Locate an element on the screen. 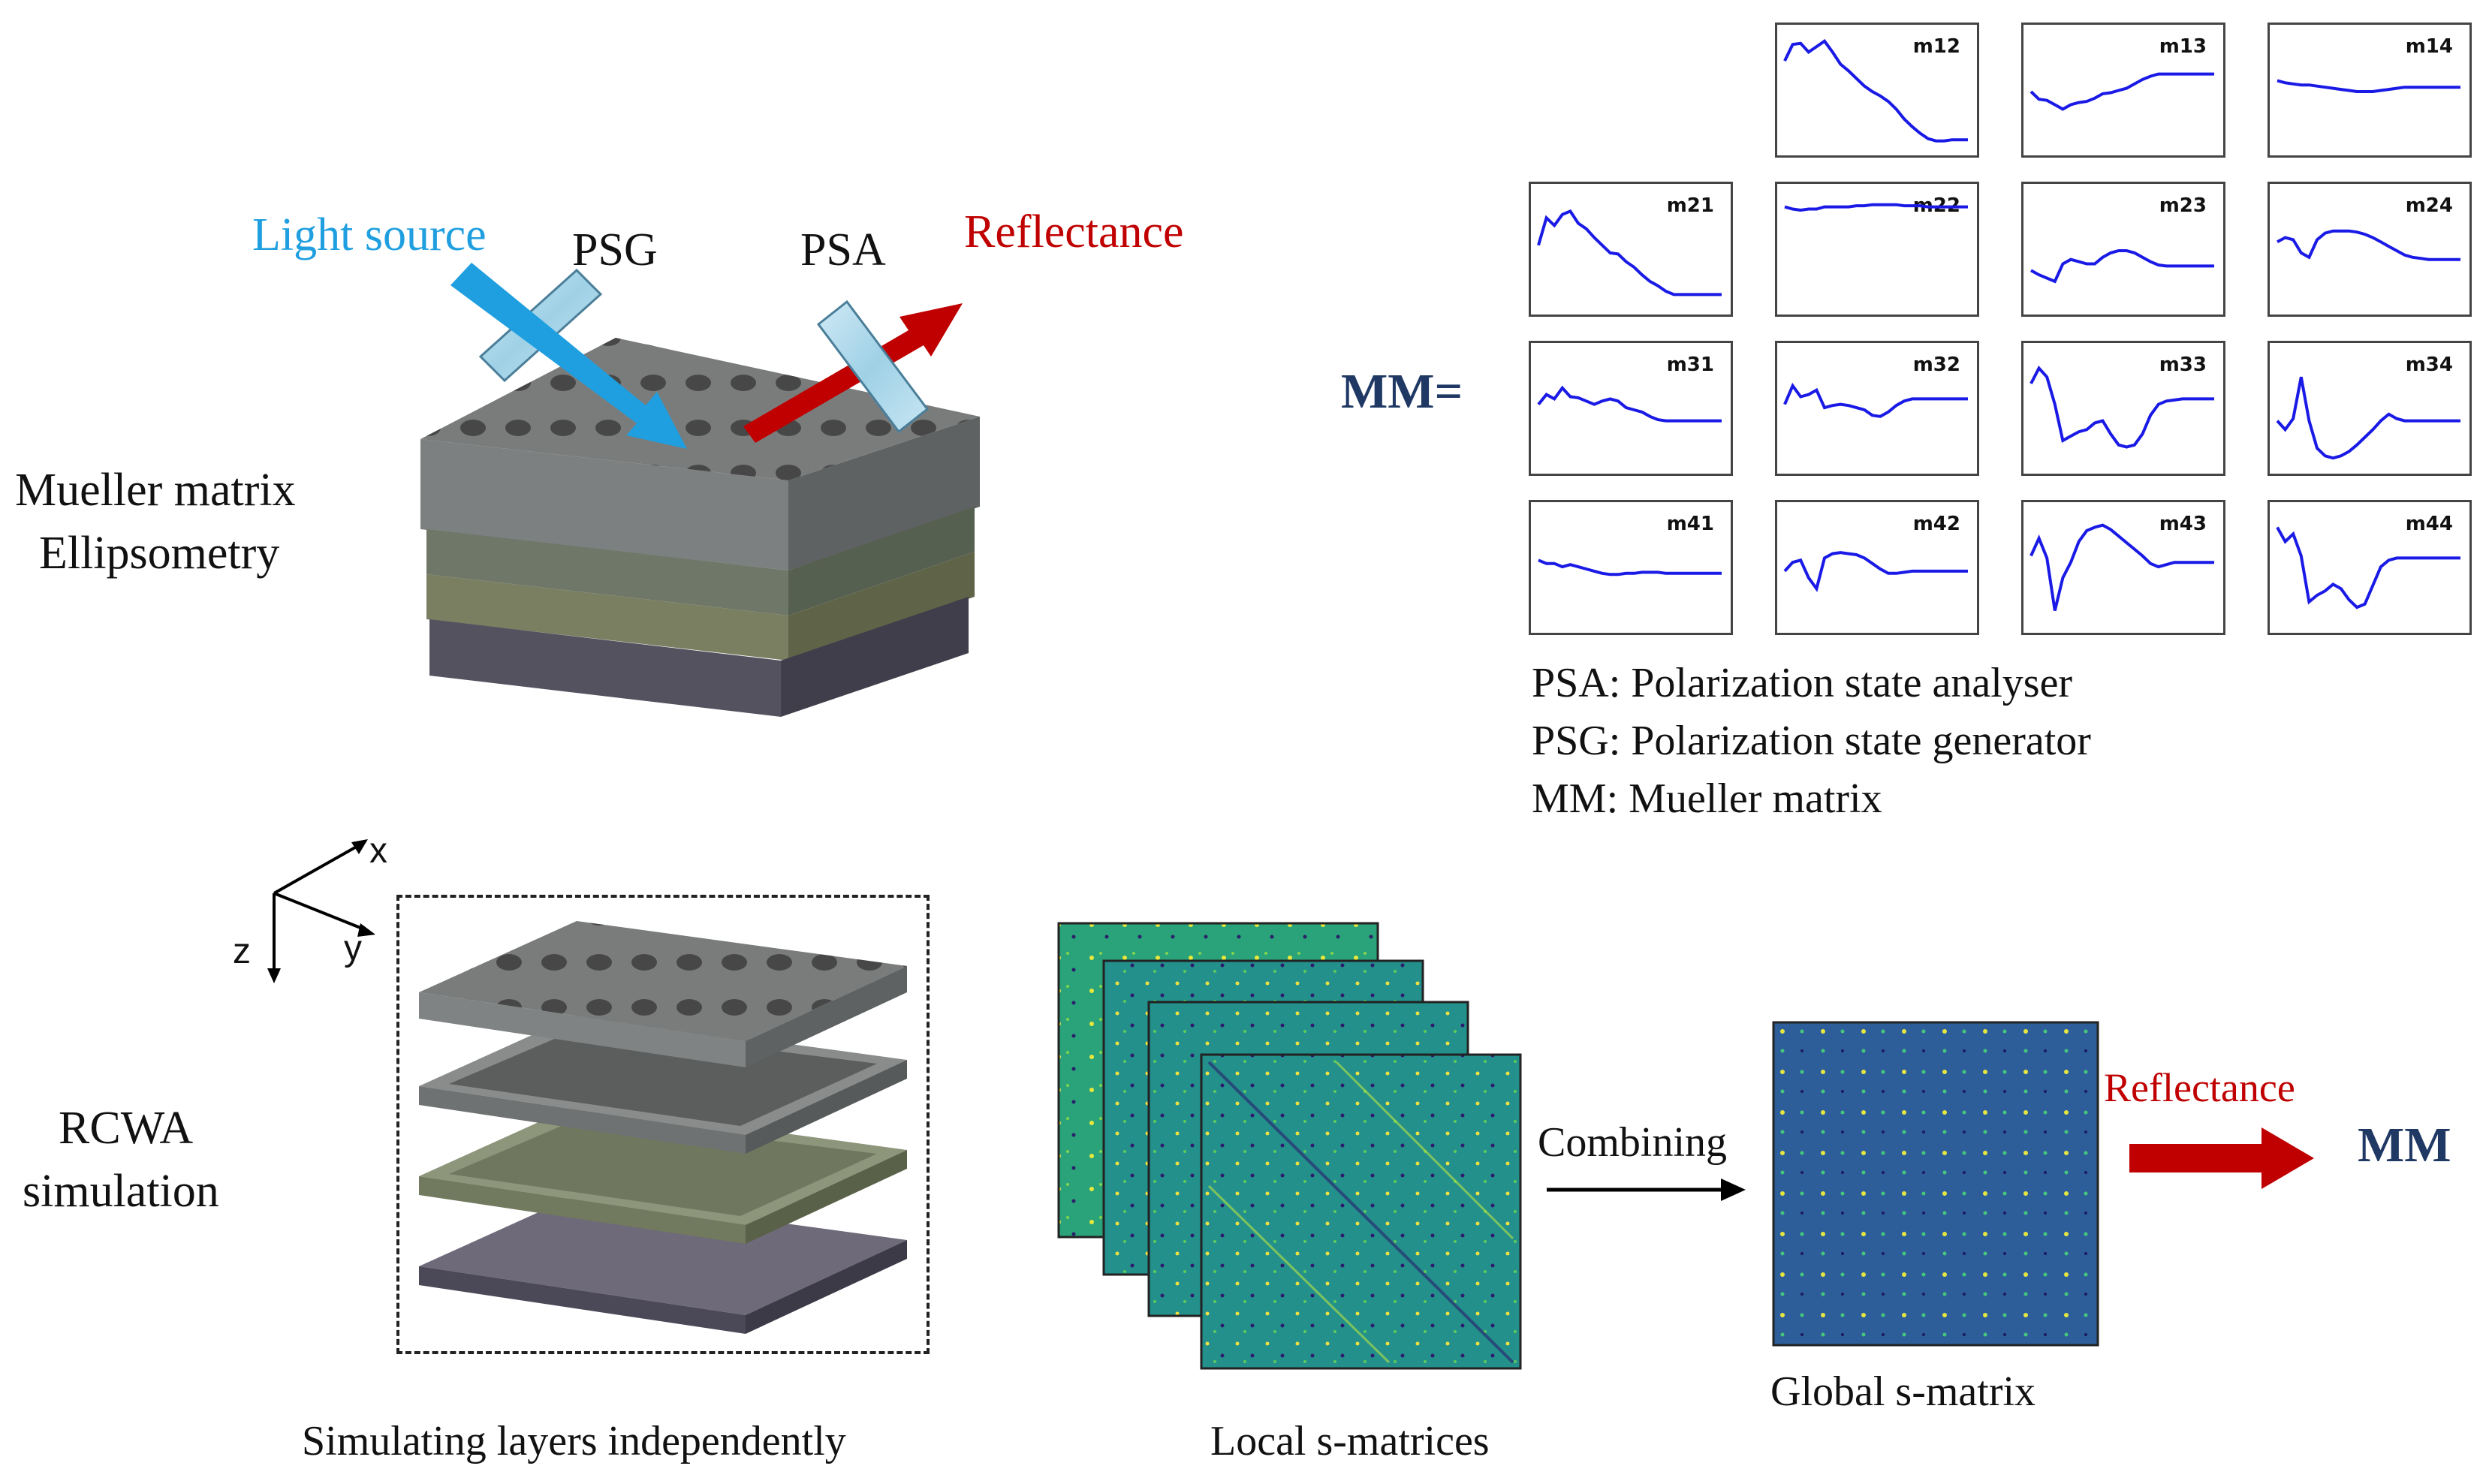 The width and height of the screenshot is (2489, 1484). mm-curve-m34 is located at coordinates (2368, 418).